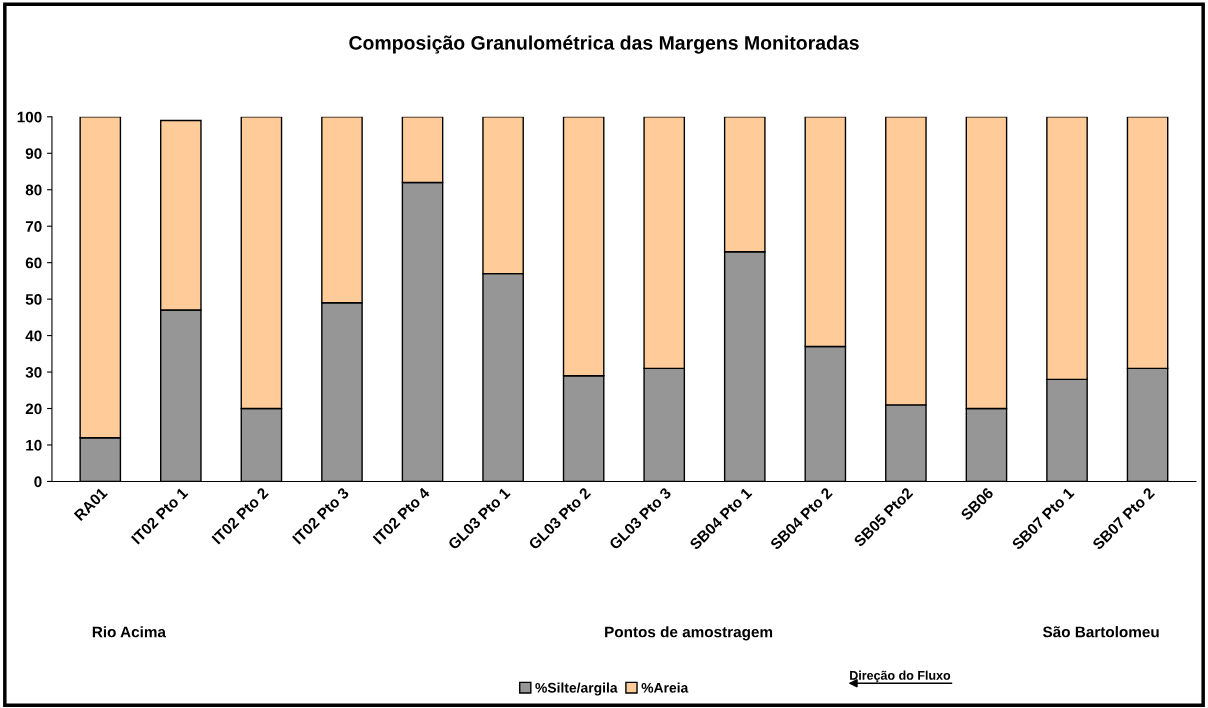 This screenshot has width=1208, height=708. What do you see at coordinates (604, 44) in the screenshot?
I see `chart-title: Composição Granulométrica das Margens Monitoradas` at bounding box center [604, 44].